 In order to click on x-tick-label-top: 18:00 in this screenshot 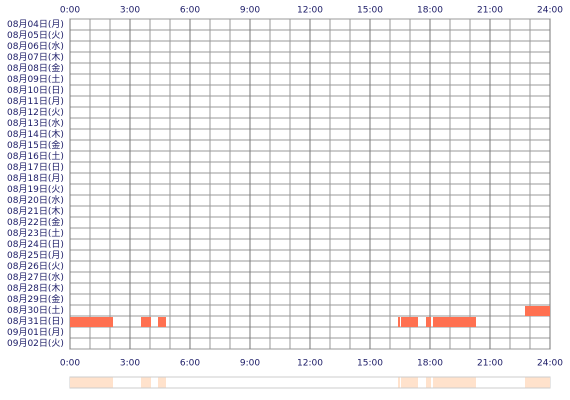, I will do `click(430, 11)`.